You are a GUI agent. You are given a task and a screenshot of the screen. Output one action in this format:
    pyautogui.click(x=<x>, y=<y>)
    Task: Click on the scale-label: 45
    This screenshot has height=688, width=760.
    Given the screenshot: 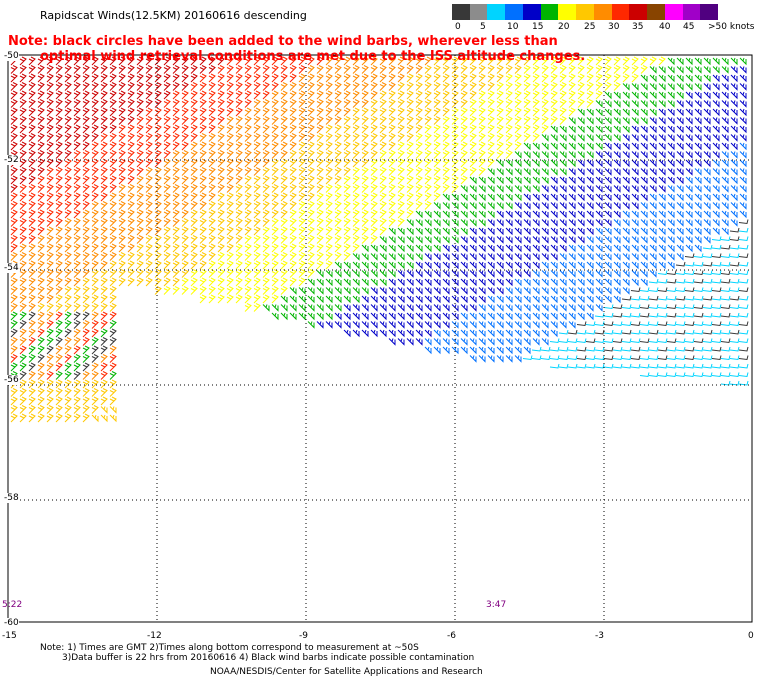 What is the action you would take?
    pyautogui.click(x=689, y=27)
    